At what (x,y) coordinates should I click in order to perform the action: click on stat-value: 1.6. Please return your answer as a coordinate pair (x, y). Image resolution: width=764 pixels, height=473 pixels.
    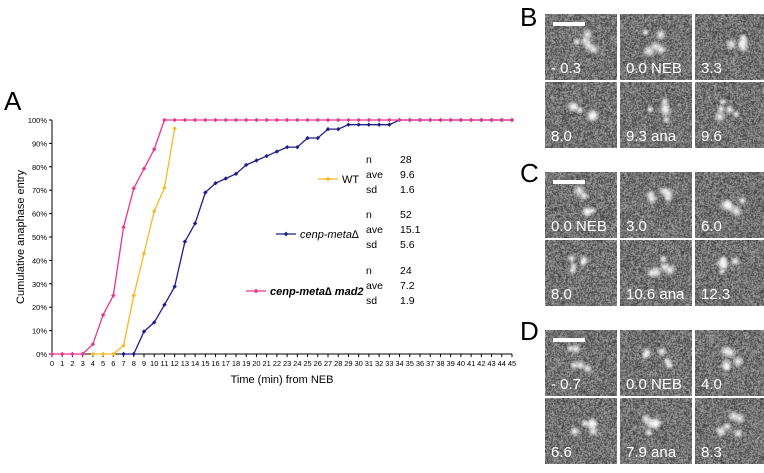
    Looking at the image, I should click on (407, 190).